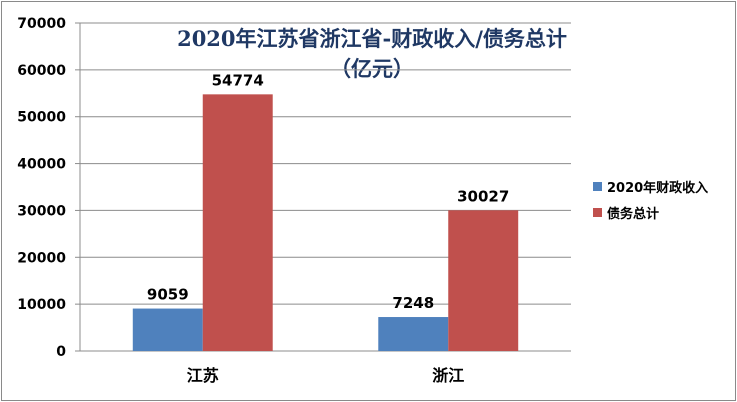 This screenshot has height=402, width=737. What do you see at coordinates (41, 165) in the screenshot?
I see `y-tick-label: 40000` at bounding box center [41, 165].